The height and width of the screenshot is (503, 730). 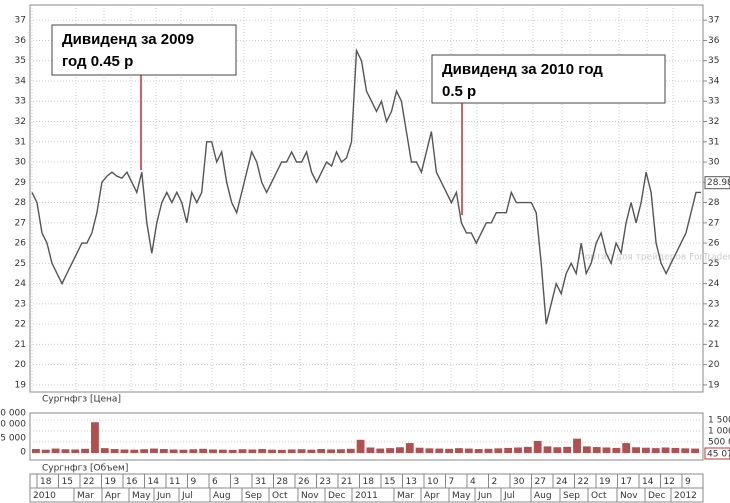 What do you see at coordinates (714, 81) in the screenshot?
I see `y-tick-label-right: 34` at bounding box center [714, 81].